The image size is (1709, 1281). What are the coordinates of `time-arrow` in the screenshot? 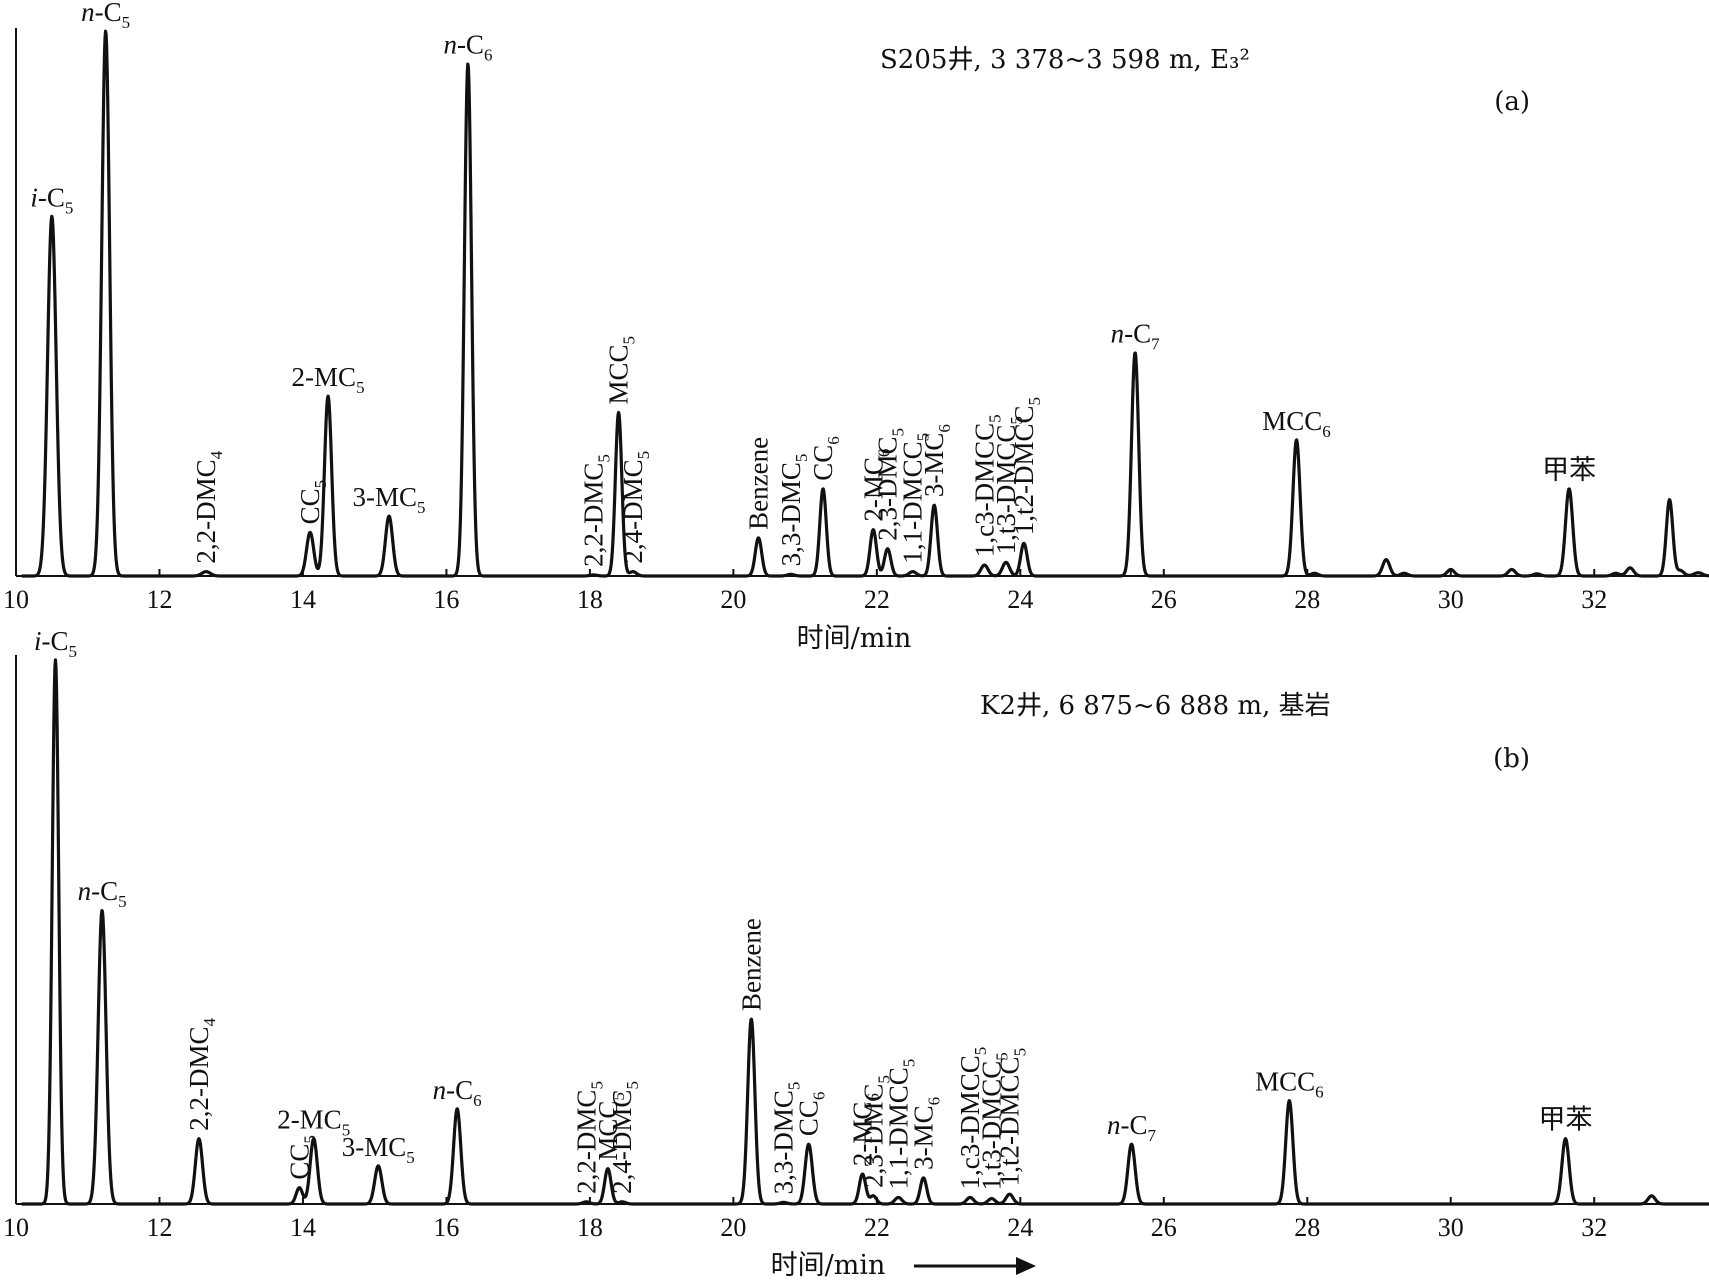 It's located at (975, 1266).